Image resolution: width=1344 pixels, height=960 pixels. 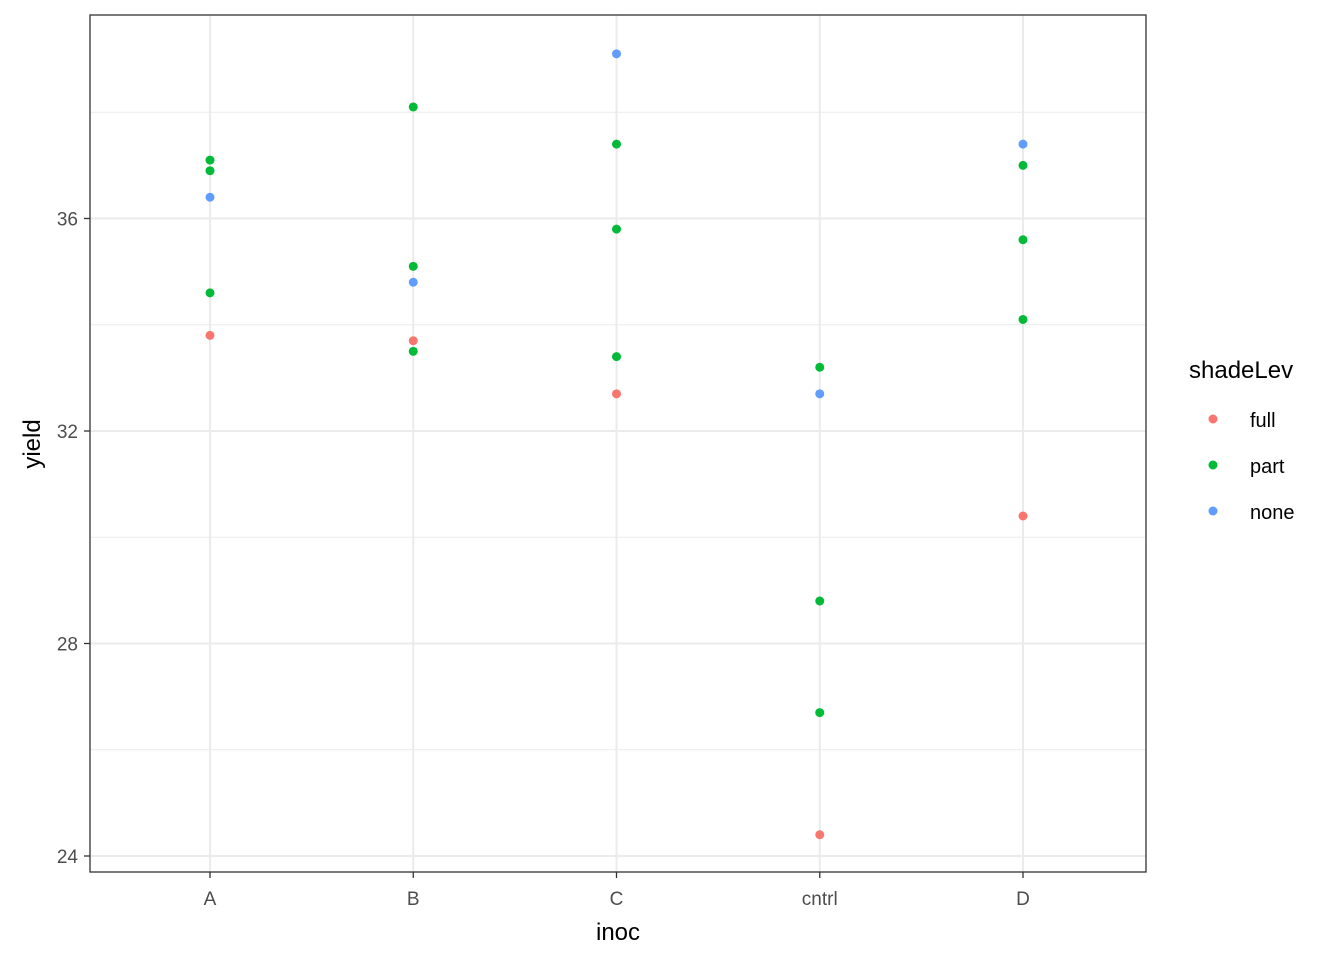 I want to click on legend-title: shadeLev, so click(x=1241, y=370).